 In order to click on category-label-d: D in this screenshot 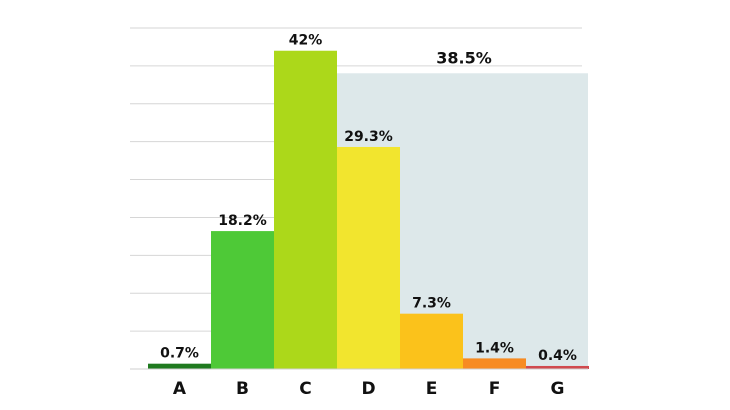, I will do `click(368, 389)`.